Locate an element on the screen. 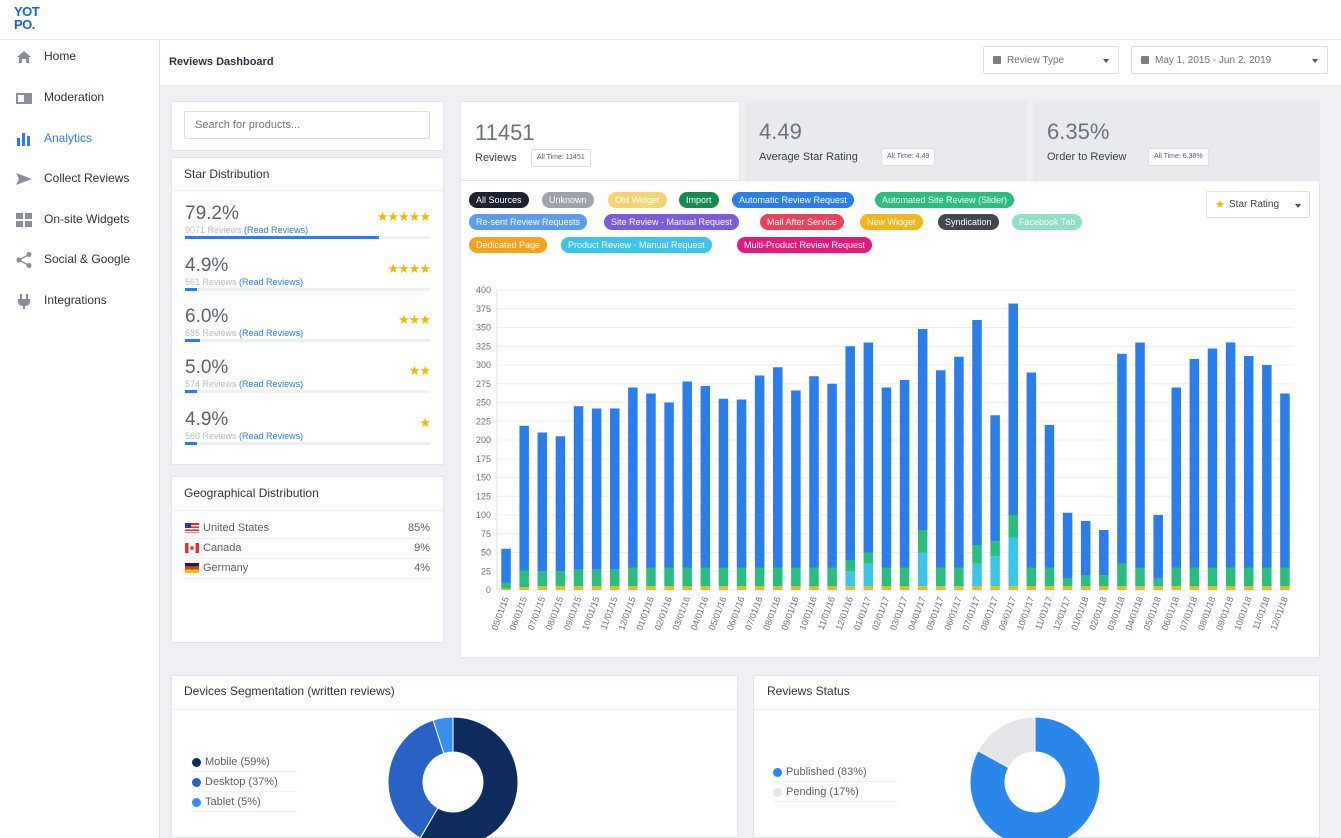 This screenshot has height=838, width=1341. source-filter-pill: Automated Site Review (Slider) is located at coordinates (945, 200).